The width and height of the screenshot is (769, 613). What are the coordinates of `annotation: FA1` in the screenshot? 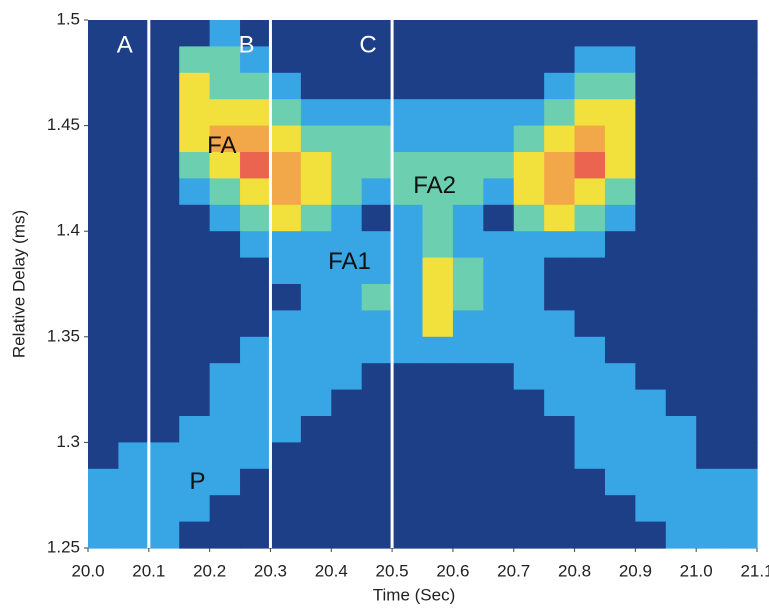 It's located at (349, 261).